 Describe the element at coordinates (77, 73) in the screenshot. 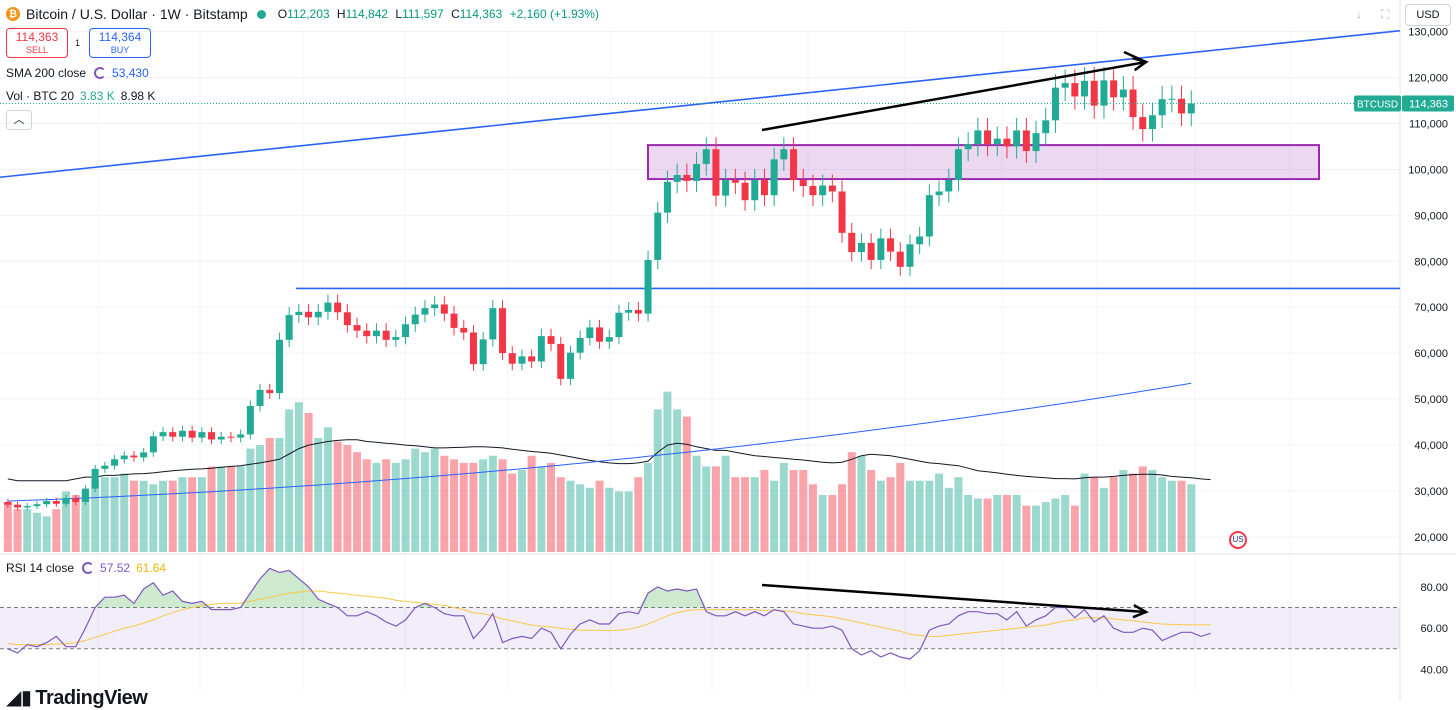

I see `sma-legend: SMA 200 close 53,430` at that location.